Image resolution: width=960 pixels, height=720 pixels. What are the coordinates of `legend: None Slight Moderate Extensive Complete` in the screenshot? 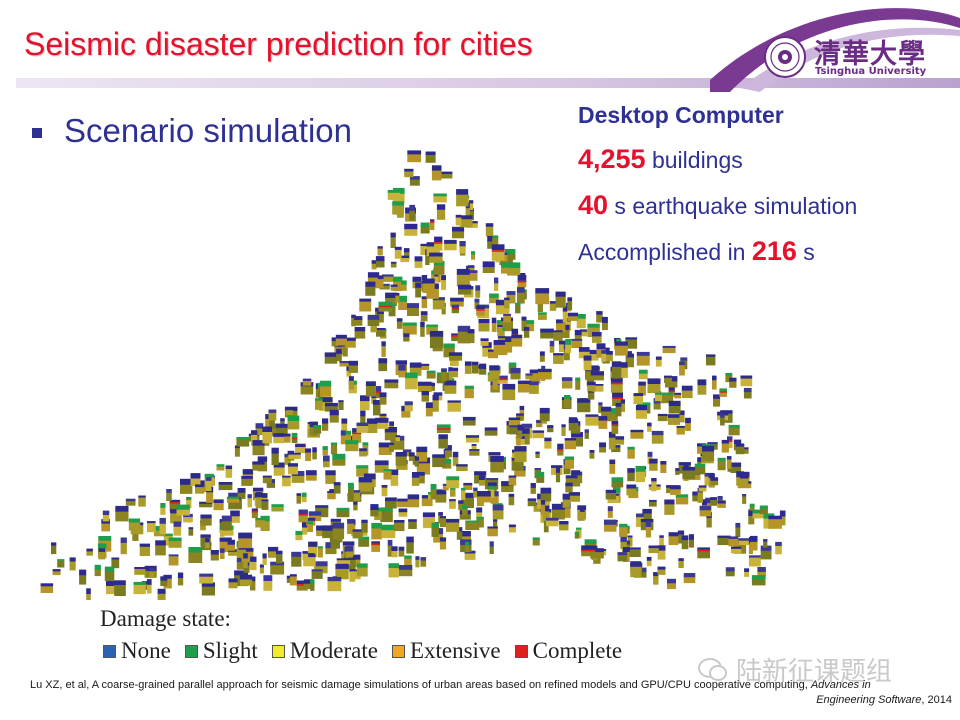 It's located at (369, 651).